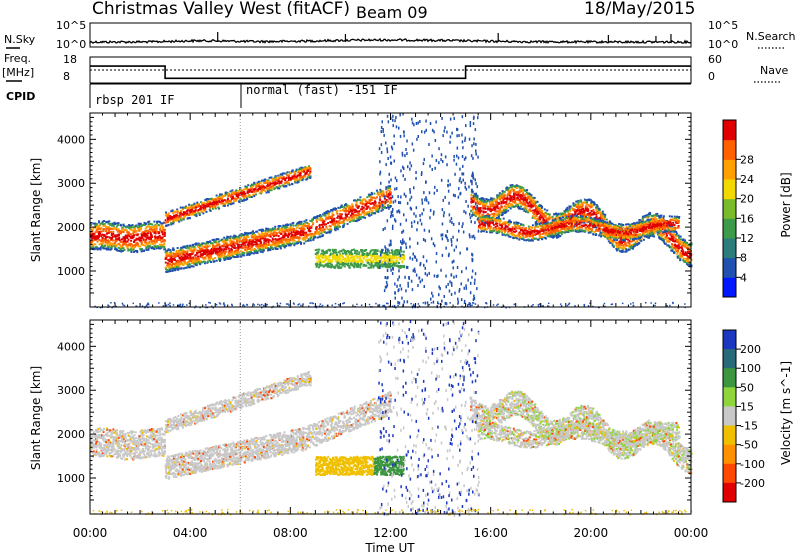 The image size is (800, 554). I want to click on nsky-strip-frame, so click(390, 35).